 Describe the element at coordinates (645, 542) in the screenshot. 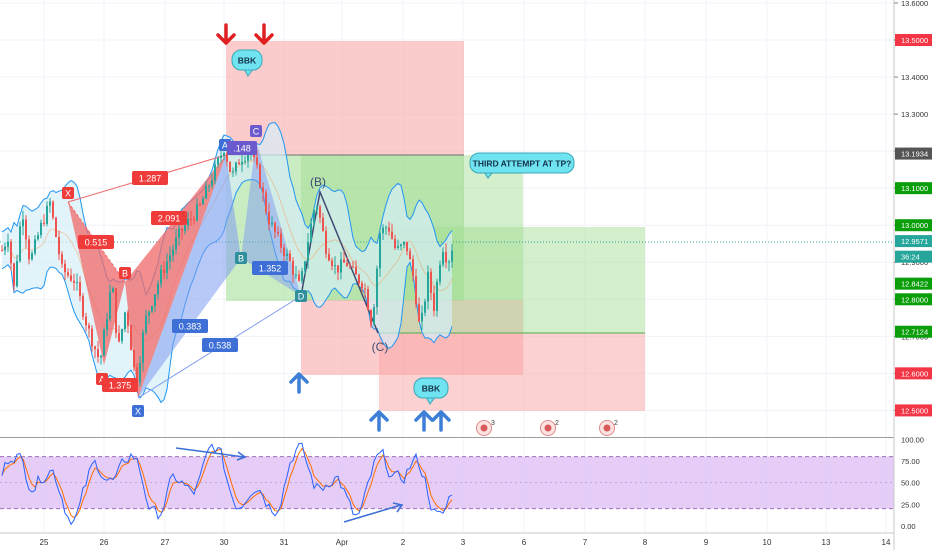

I see `time-tick-label: 8` at that location.